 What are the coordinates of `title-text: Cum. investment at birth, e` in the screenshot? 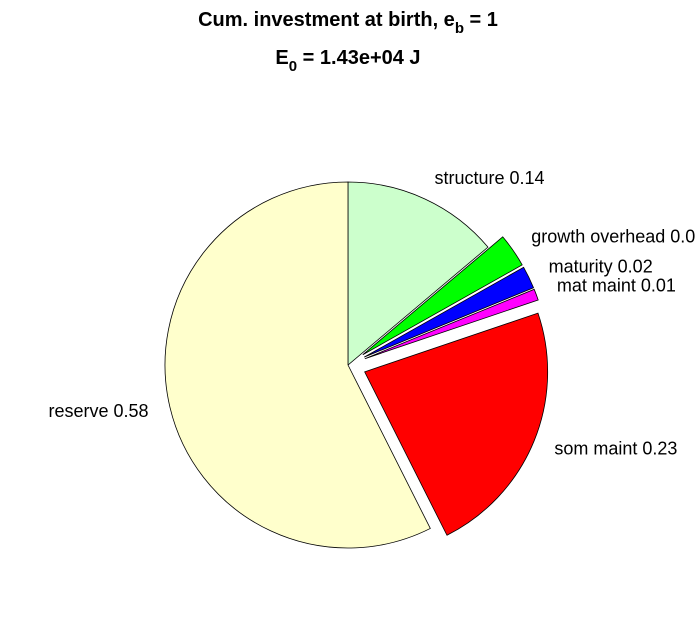 It's located at (326, 20).